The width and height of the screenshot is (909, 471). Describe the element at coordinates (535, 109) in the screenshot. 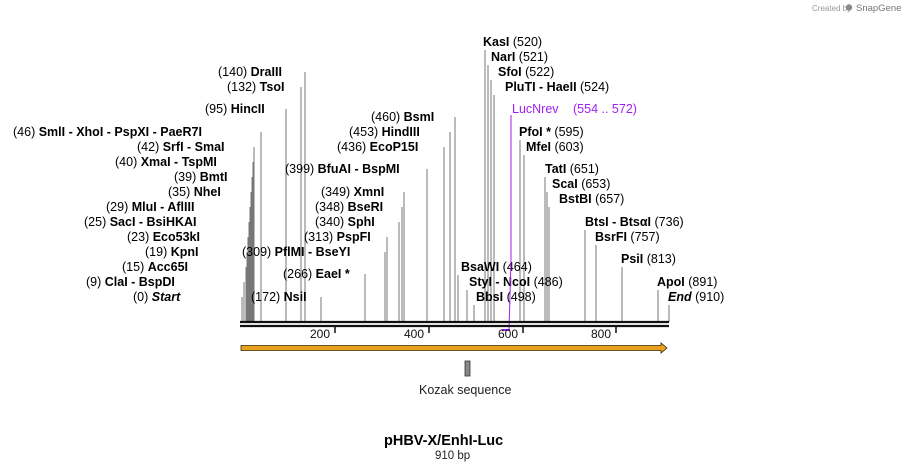

I see `primer-name: LucNrev` at that location.